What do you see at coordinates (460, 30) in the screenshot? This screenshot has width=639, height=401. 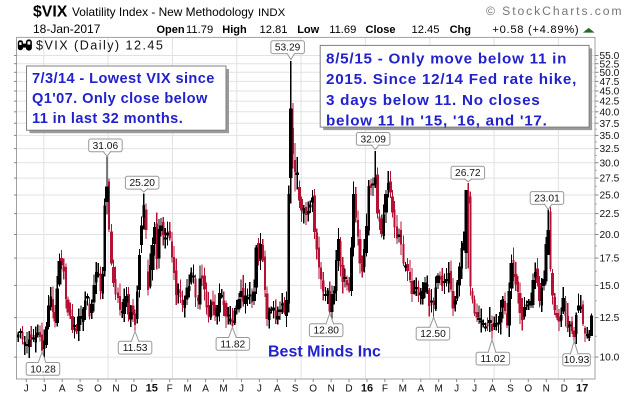 I see `svg-text: Chg` at bounding box center [460, 30].